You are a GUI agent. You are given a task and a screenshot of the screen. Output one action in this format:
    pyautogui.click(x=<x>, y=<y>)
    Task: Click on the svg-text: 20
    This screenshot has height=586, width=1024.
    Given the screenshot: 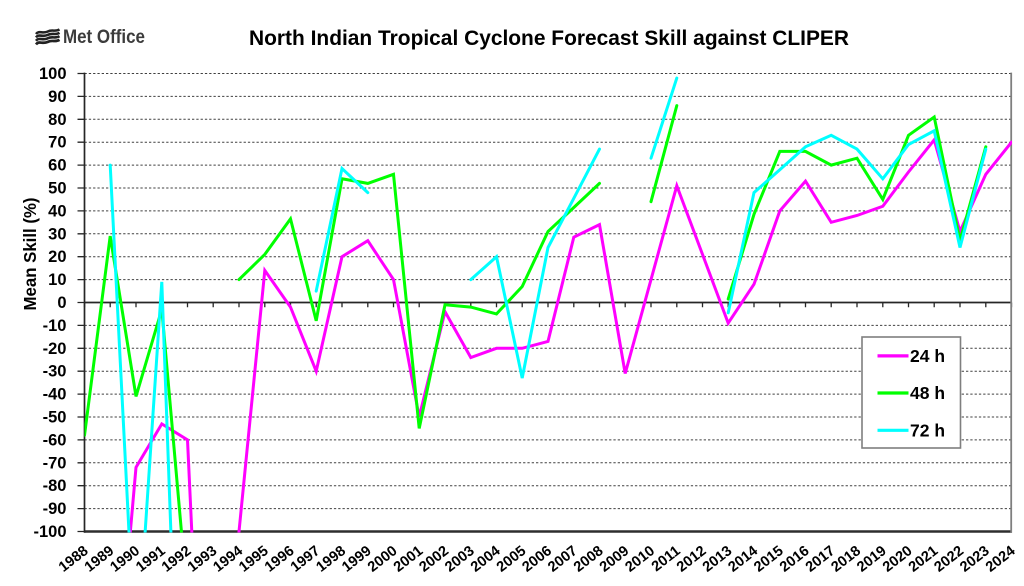 What is the action you would take?
    pyautogui.click(x=57, y=257)
    